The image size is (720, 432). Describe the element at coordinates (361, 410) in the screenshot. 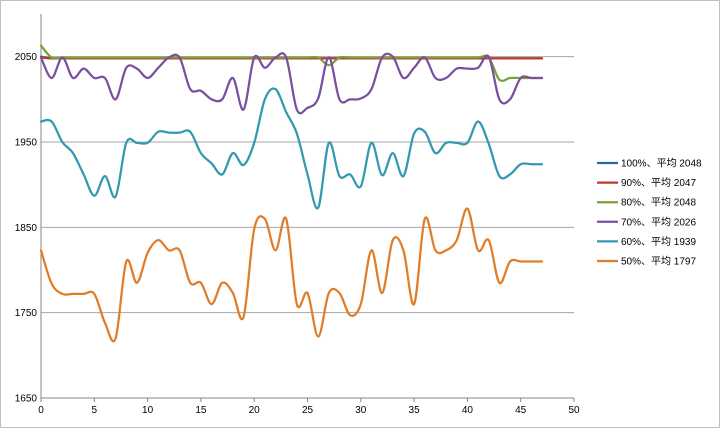

I see `x-tick-label: 30` at that location.